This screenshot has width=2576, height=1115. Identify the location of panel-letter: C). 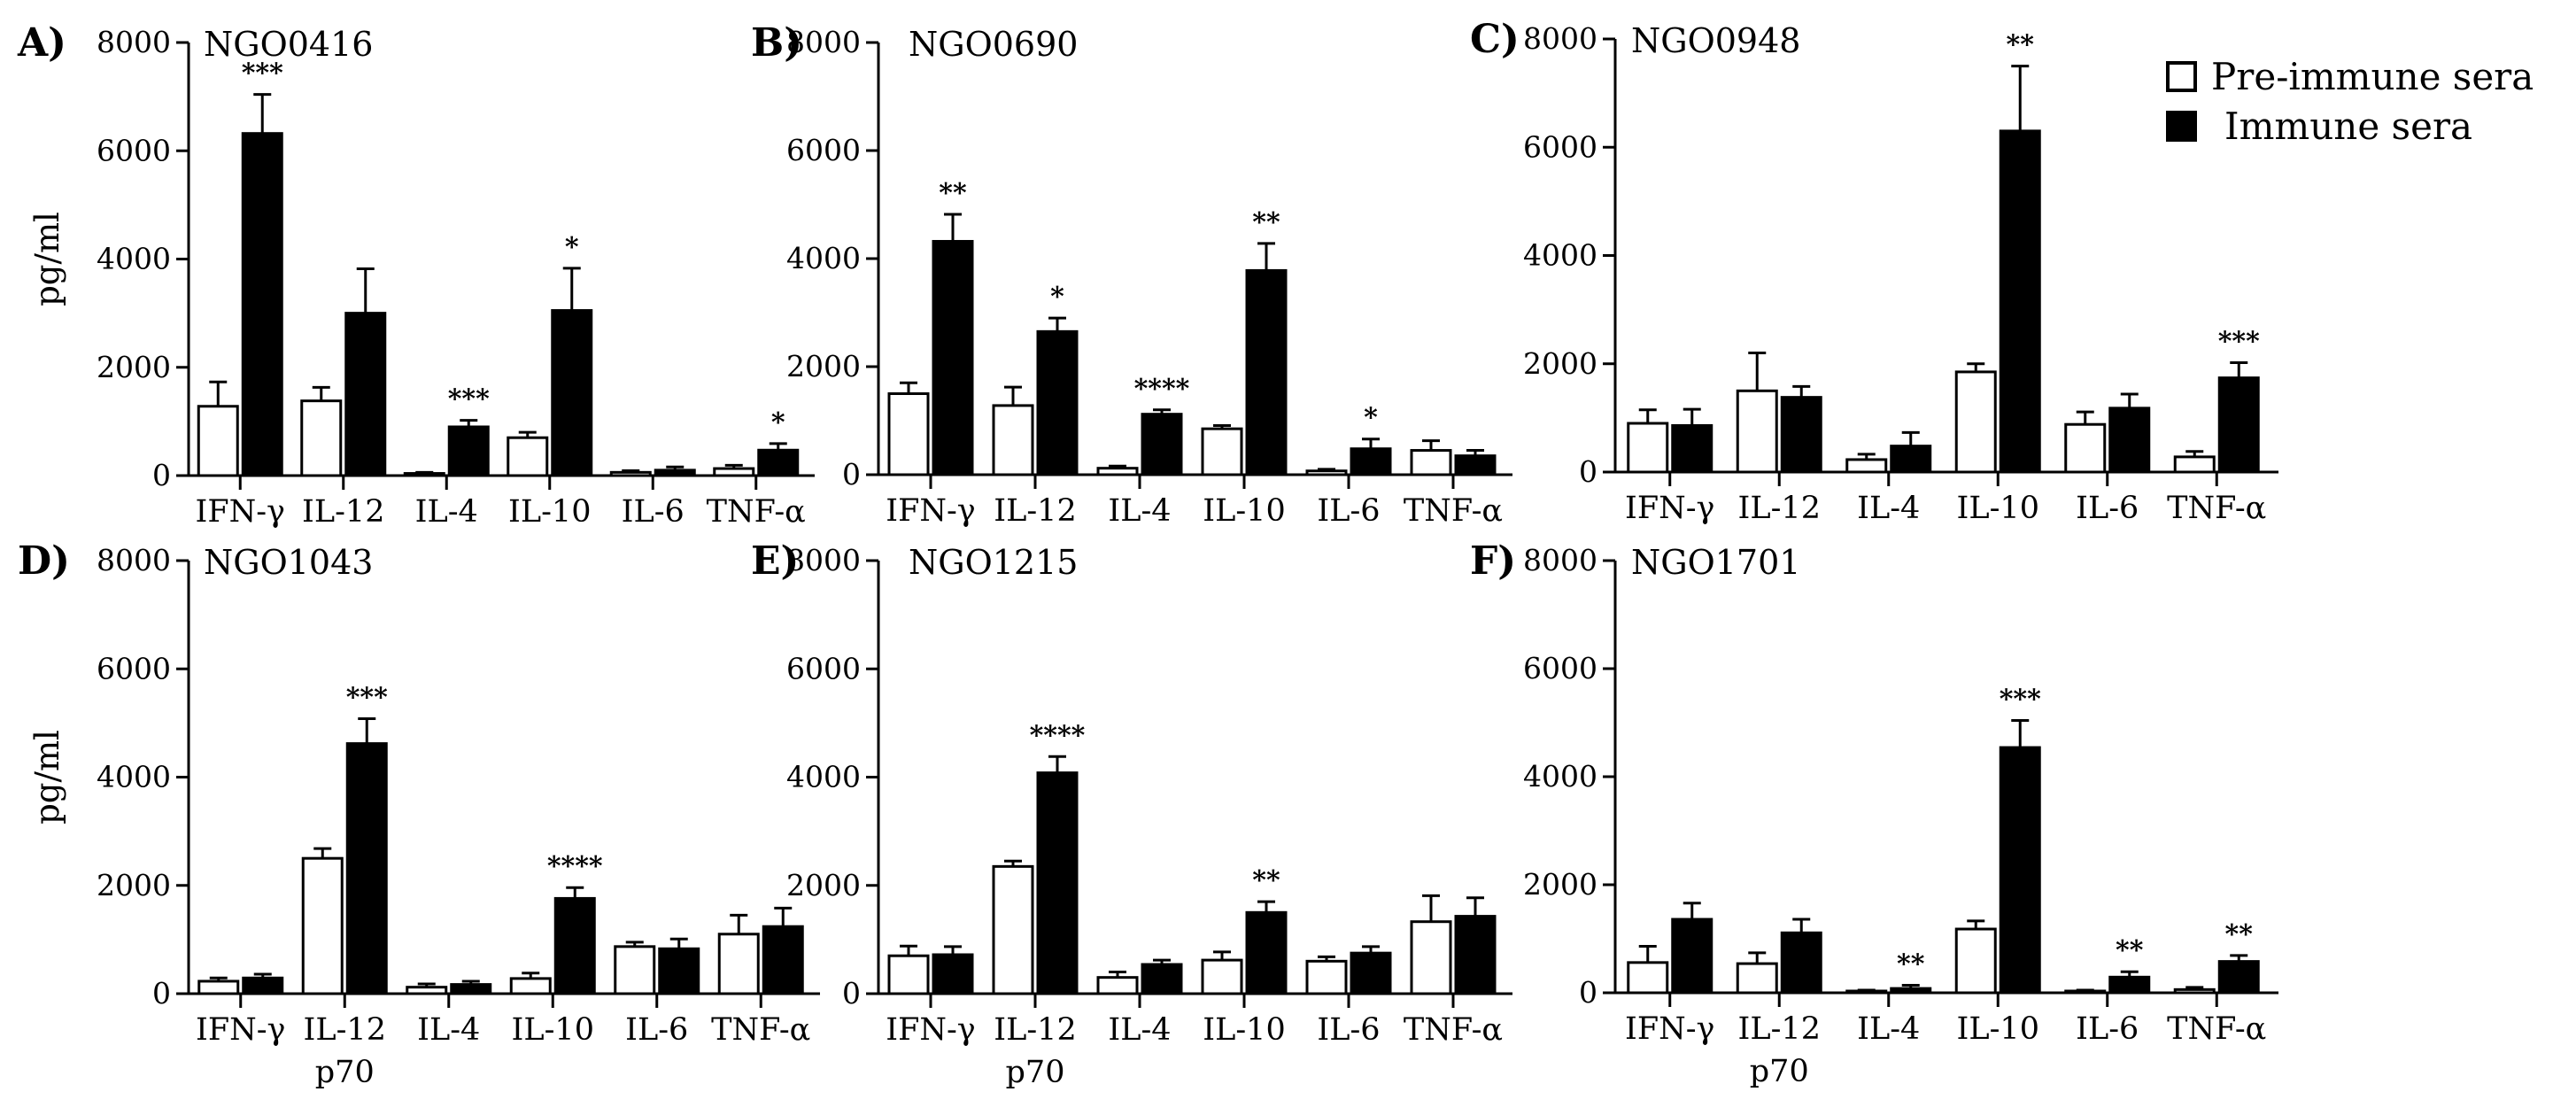
(1495, 39).